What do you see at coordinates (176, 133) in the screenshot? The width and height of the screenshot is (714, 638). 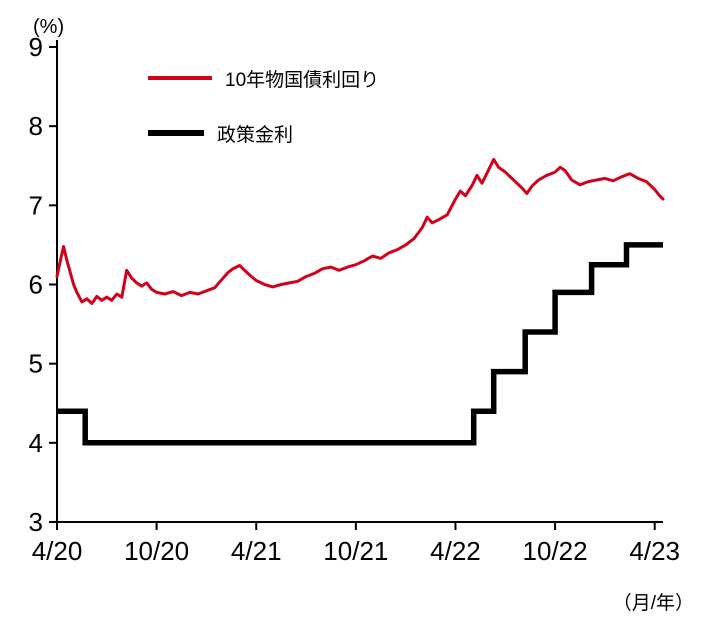 I see `policy-rate-swatch` at bounding box center [176, 133].